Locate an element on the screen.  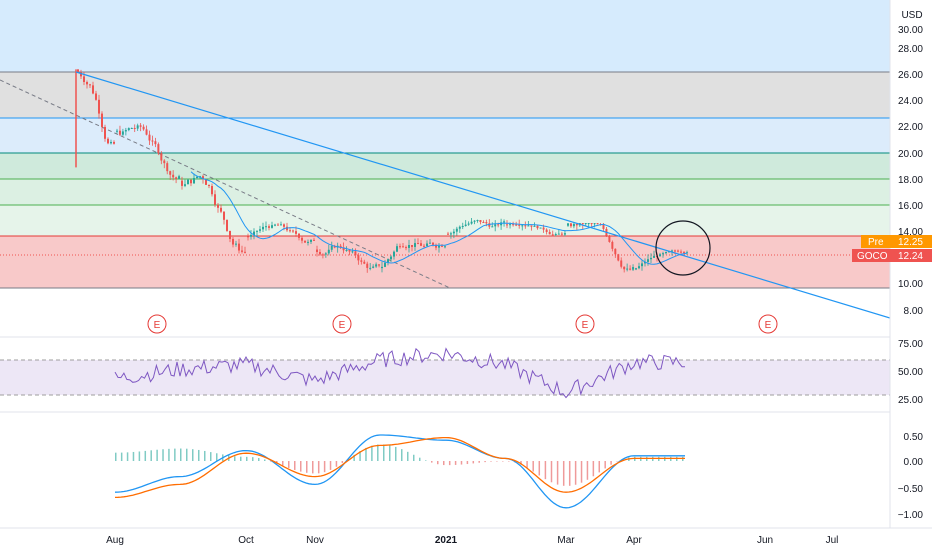
earnings-marker-2: E is located at coordinates (342, 324).